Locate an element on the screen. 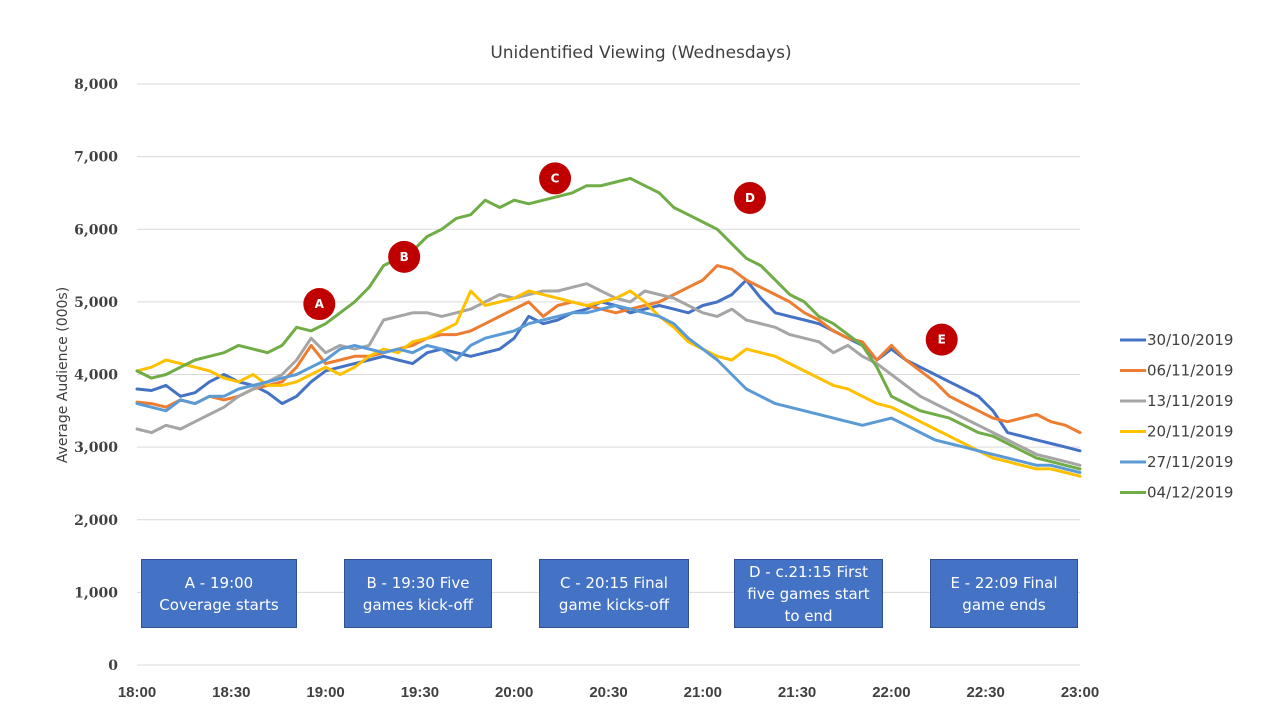 The width and height of the screenshot is (1282, 722). annotation-box-e: E - 22:09 Final game ends is located at coordinates (1004, 593).